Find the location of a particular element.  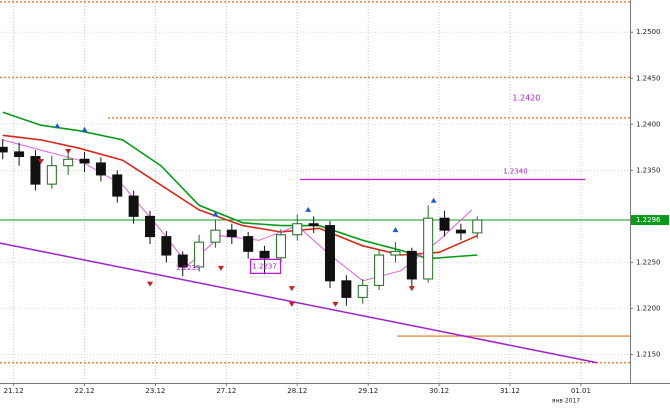

y-tick-label: 1.2500 is located at coordinates (648, 32).